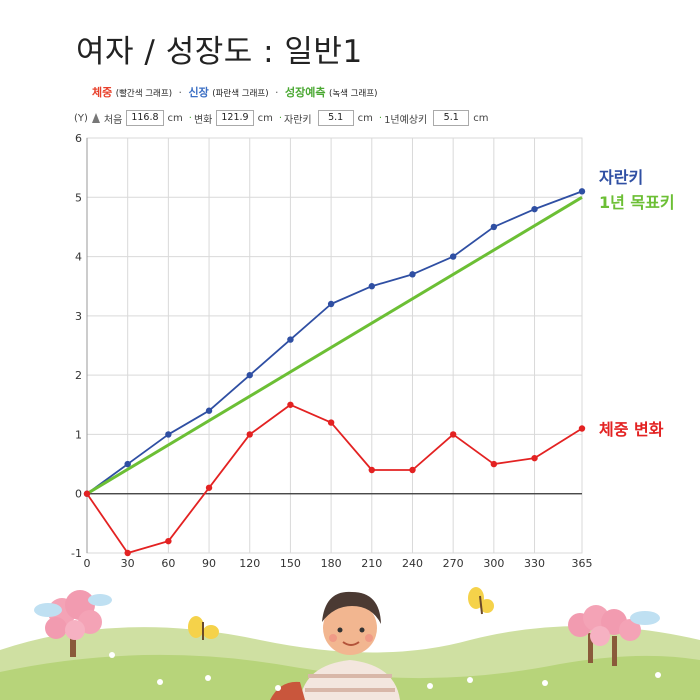  I want to click on flower-icon, so click(385, 671).